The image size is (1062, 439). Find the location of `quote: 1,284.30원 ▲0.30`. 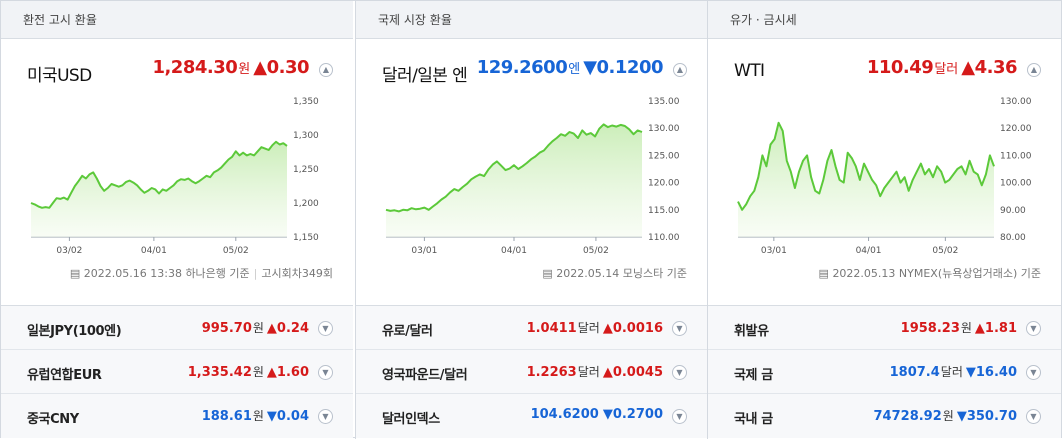

quote: 1,284.30원 ▲0.30 is located at coordinates (230, 67).